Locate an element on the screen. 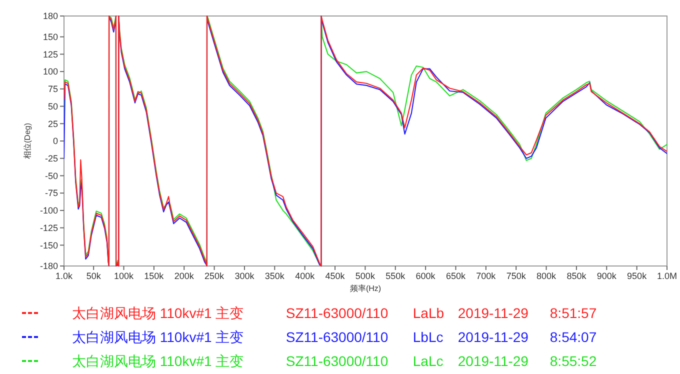 The image size is (680, 374). x-tick-label: 1.0M is located at coordinates (667, 276).